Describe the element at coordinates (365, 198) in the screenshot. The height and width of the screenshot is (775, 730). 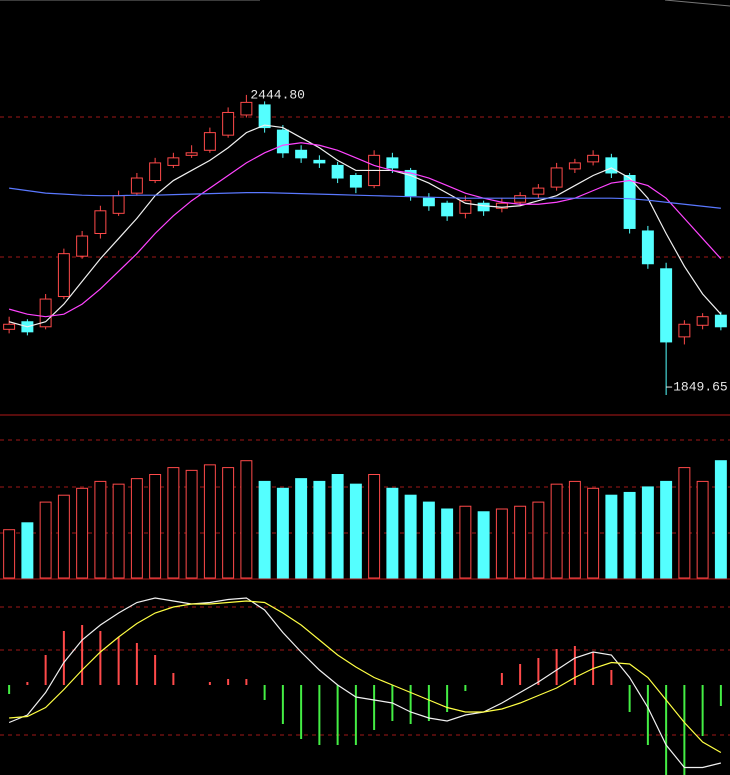
I see `indicator-line` at that location.